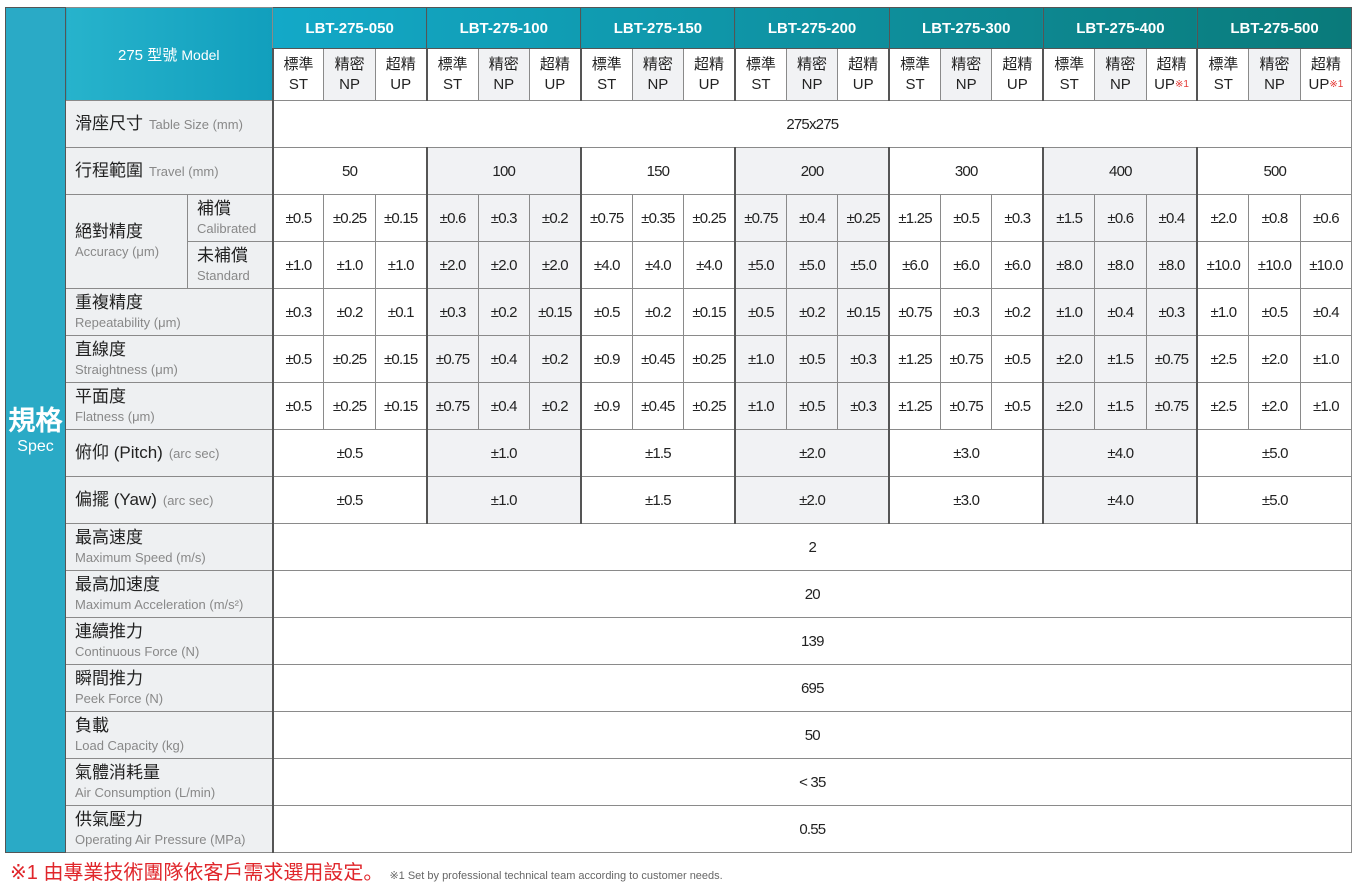 The image size is (1357, 891). Describe the element at coordinates (1223, 218) in the screenshot. I see `accuracy-calibrated-value: ±2.0` at that location.